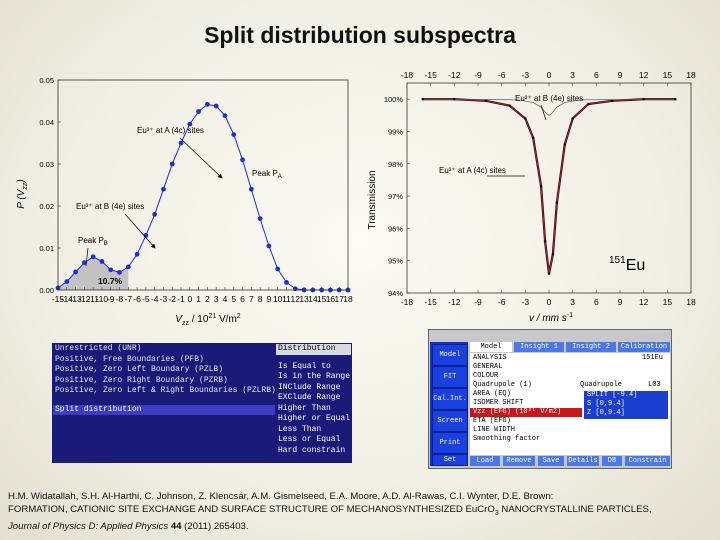  What do you see at coordinates (286, 299) in the screenshot?
I see `x-tick-label: 11` at bounding box center [286, 299].